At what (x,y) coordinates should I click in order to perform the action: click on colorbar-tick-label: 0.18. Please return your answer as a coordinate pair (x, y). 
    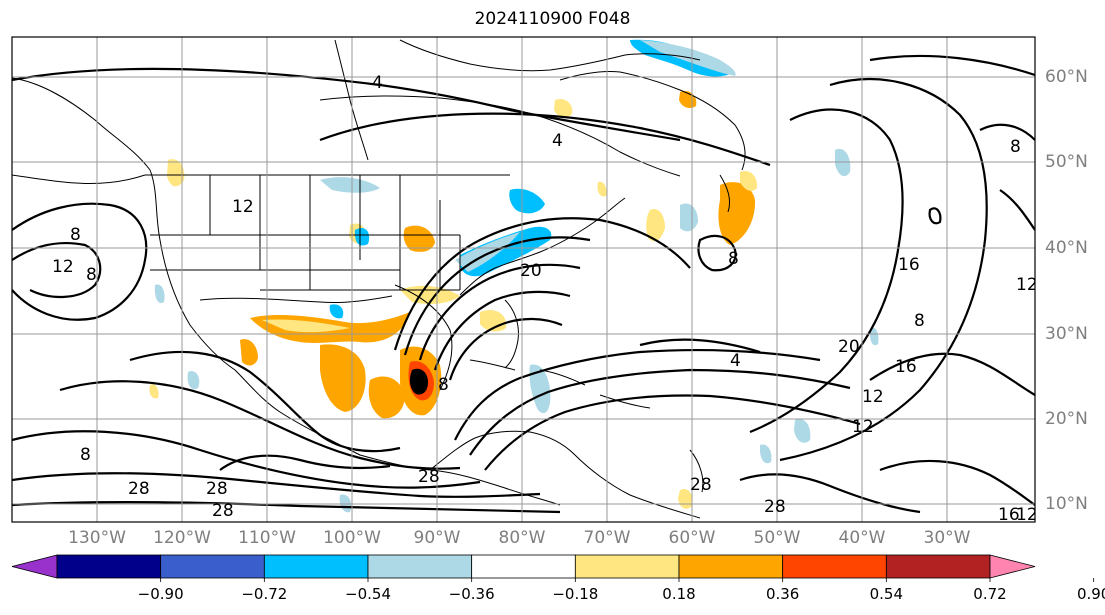
    Looking at the image, I should click on (679, 594).